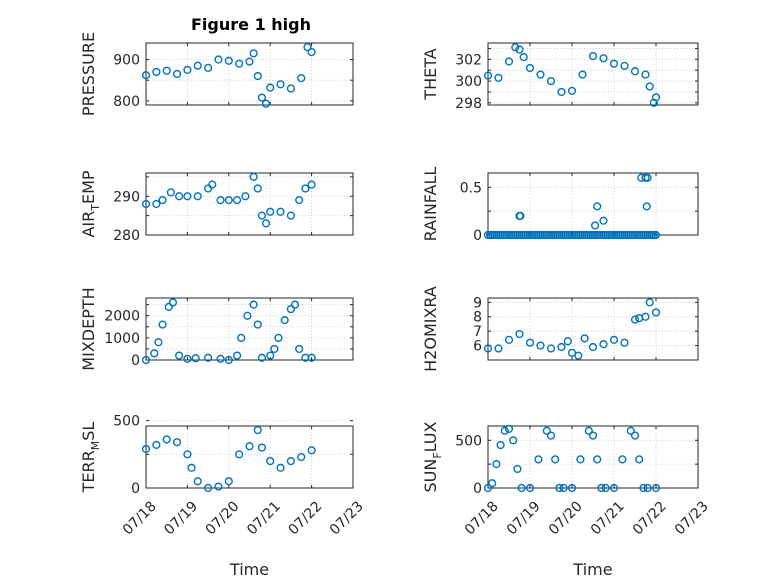 The width and height of the screenshot is (778, 583). What do you see at coordinates (251, 24) in the screenshot?
I see `figure-title: Figure 1 high` at bounding box center [251, 24].